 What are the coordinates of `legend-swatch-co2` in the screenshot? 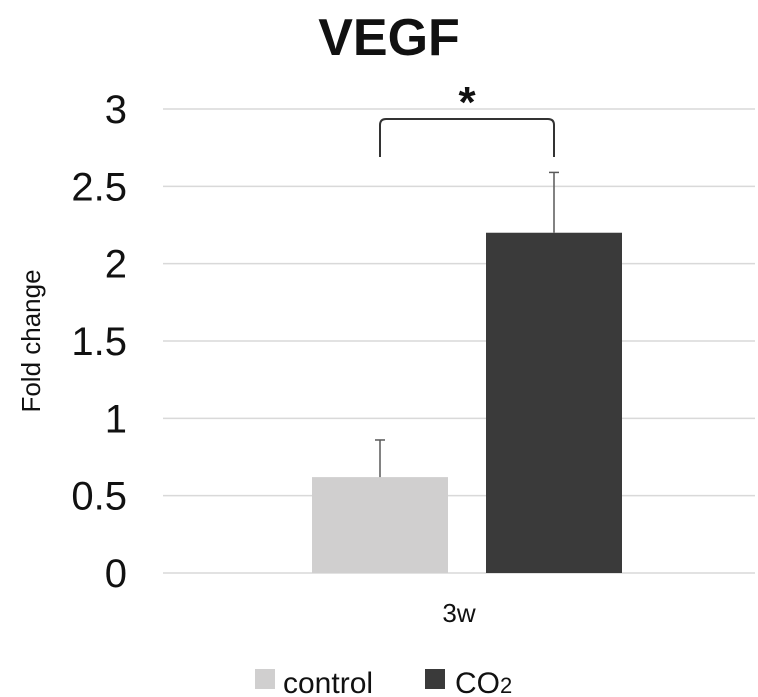 It's located at (435, 679).